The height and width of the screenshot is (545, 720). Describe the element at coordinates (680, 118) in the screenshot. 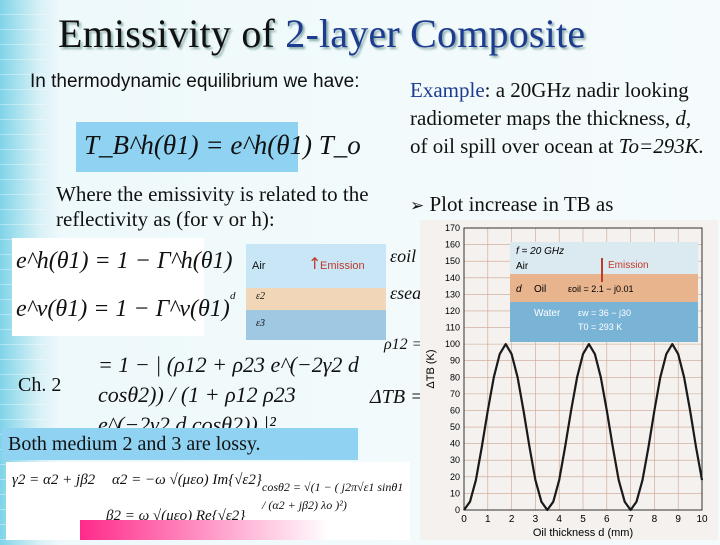

I see `d-variable: d` at that location.